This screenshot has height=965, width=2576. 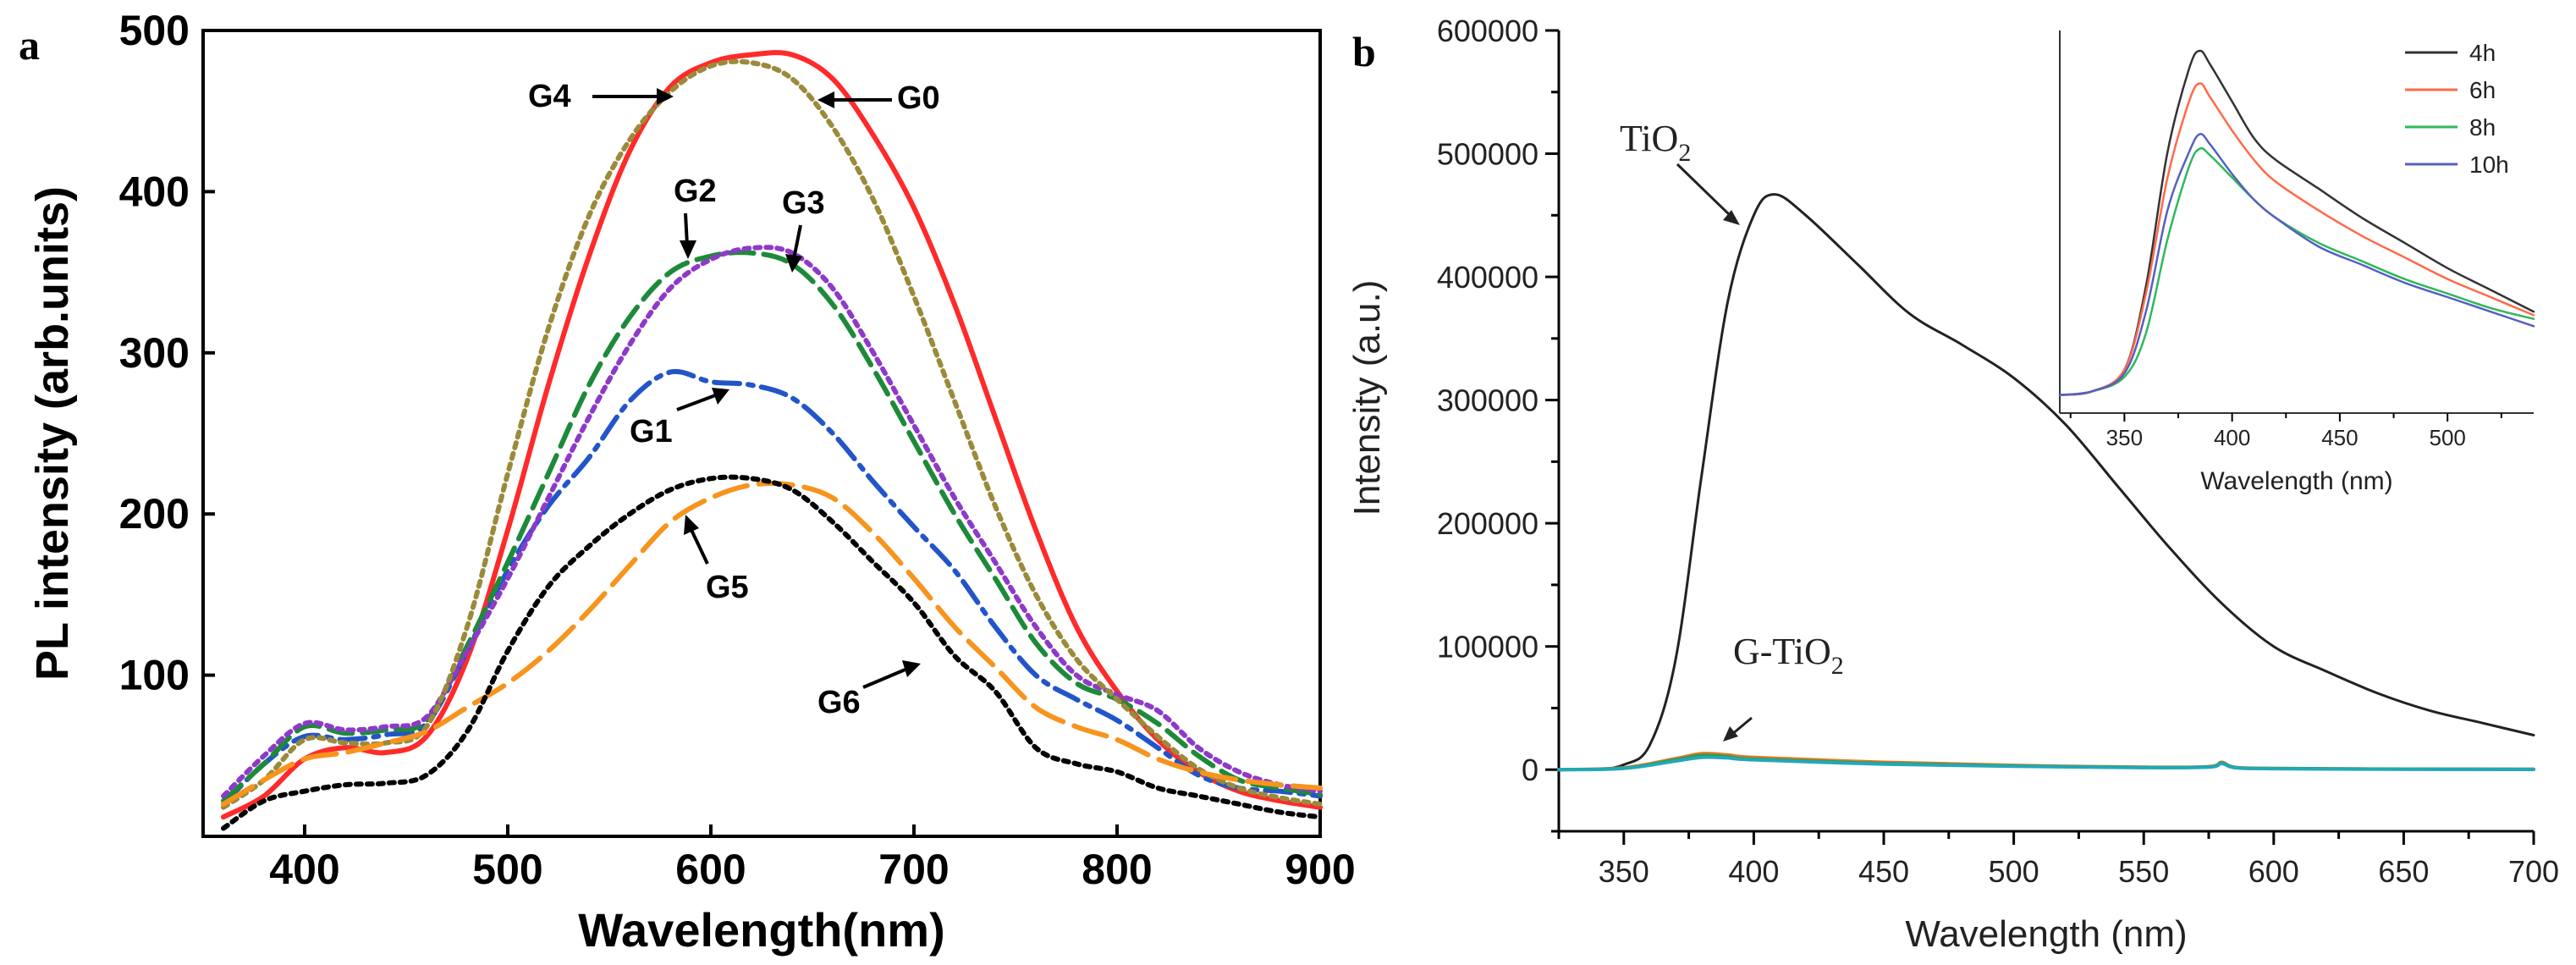 I want to click on panel-b-y-tick-label: 0, so click(x=1530, y=770).